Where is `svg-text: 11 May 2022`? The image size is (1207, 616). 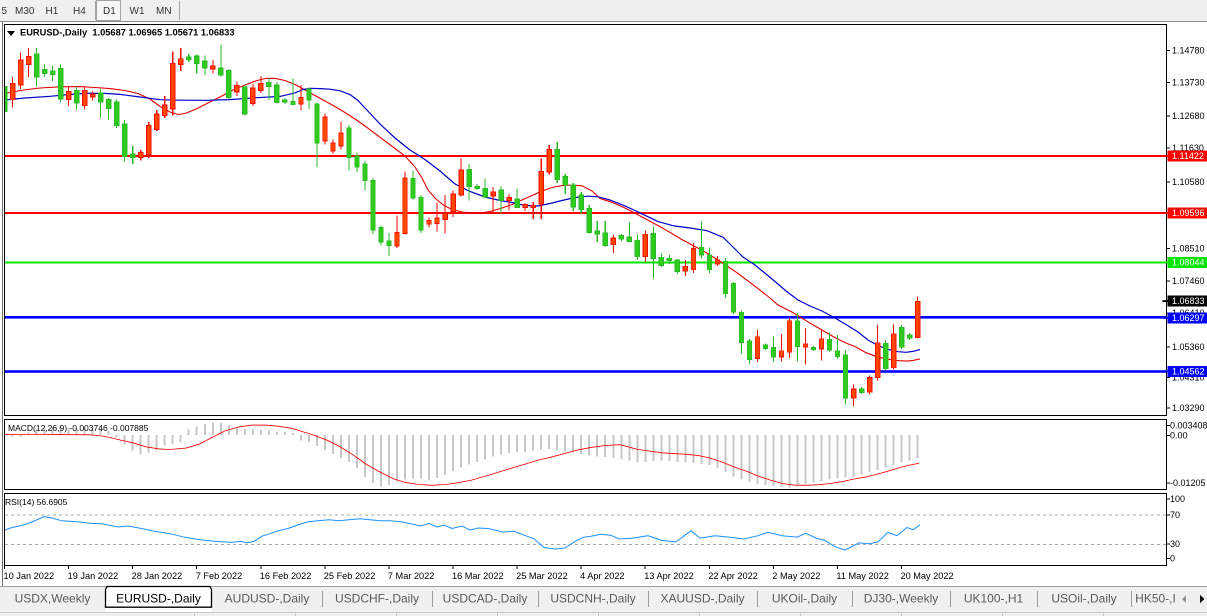 svg-text: 11 May 2022 is located at coordinates (862, 576).